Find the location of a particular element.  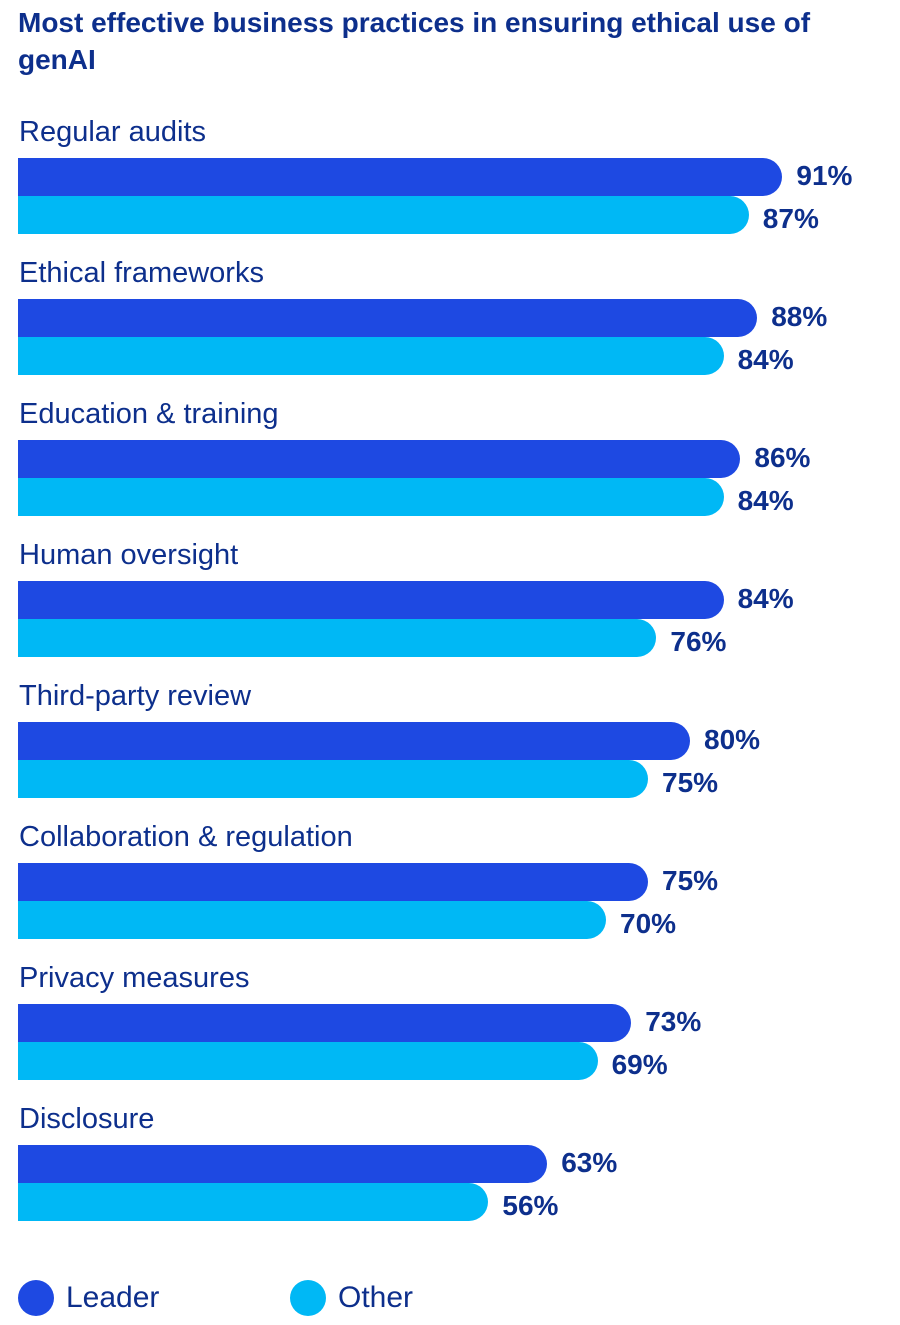

legend-label-leader: Leader is located at coordinates (113, 1297).